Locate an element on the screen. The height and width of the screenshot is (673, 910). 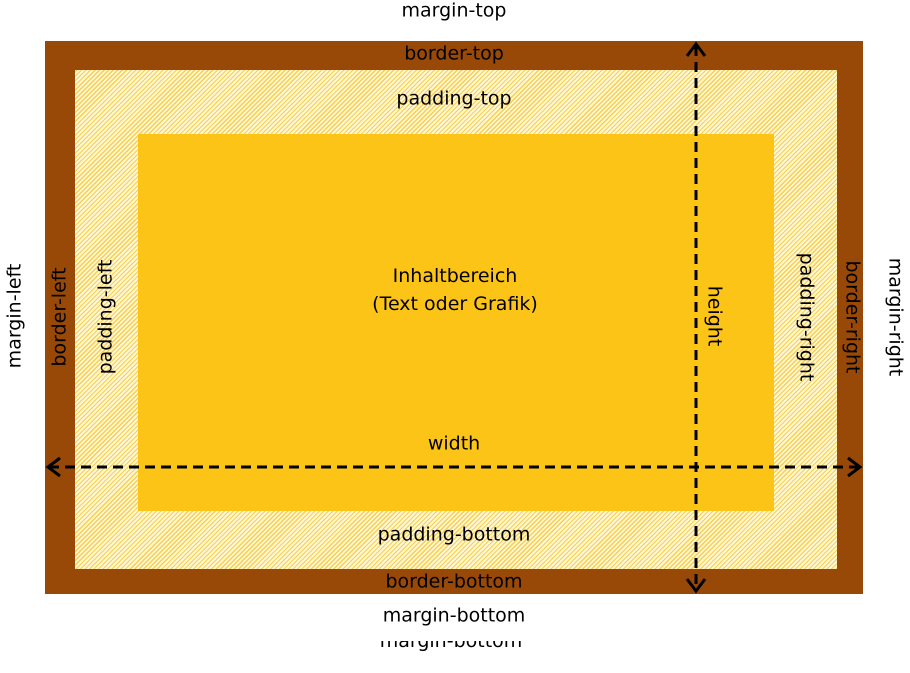
height-arrowhead-top is located at coordinates (696, 49).